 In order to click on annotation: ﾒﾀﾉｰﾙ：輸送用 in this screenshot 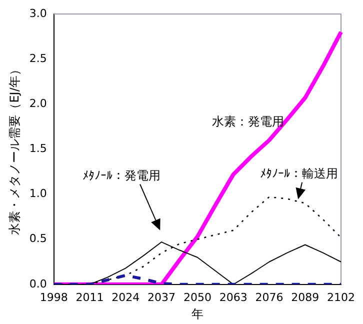, I will do `click(299, 173)`.